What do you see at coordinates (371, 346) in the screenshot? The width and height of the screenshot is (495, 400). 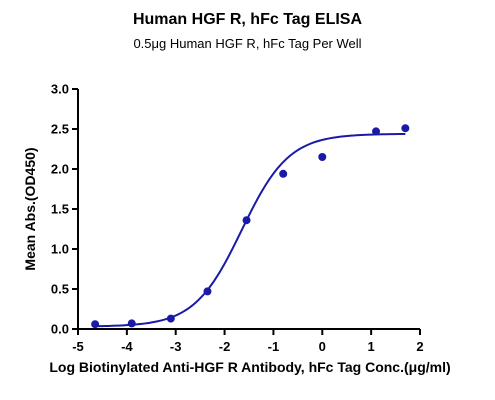 I see `x-tick-label: 1` at bounding box center [371, 346].